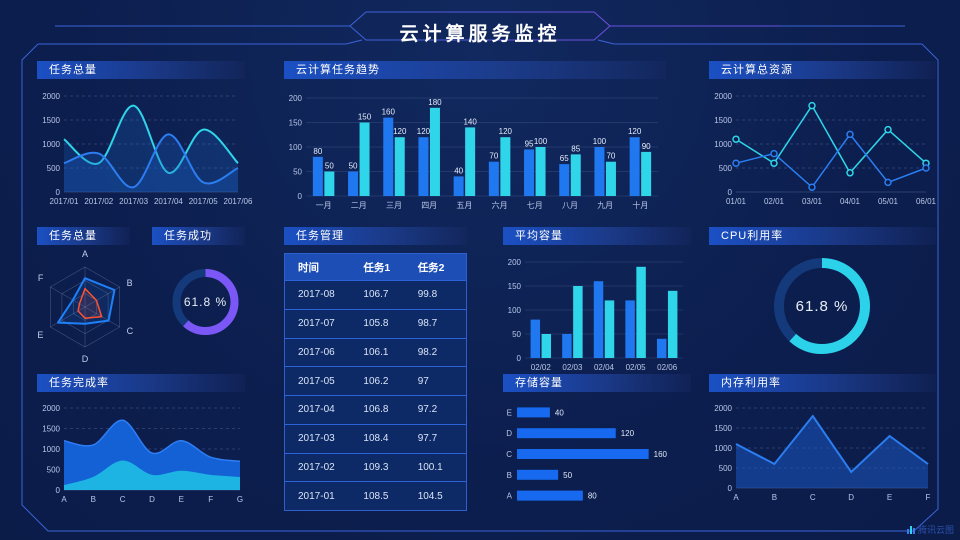  What do you see at coordinates (375, 352) in the screenshot?
I see `table-row: 2017-06 106.1 98.2` at bounding box center [375, 352].